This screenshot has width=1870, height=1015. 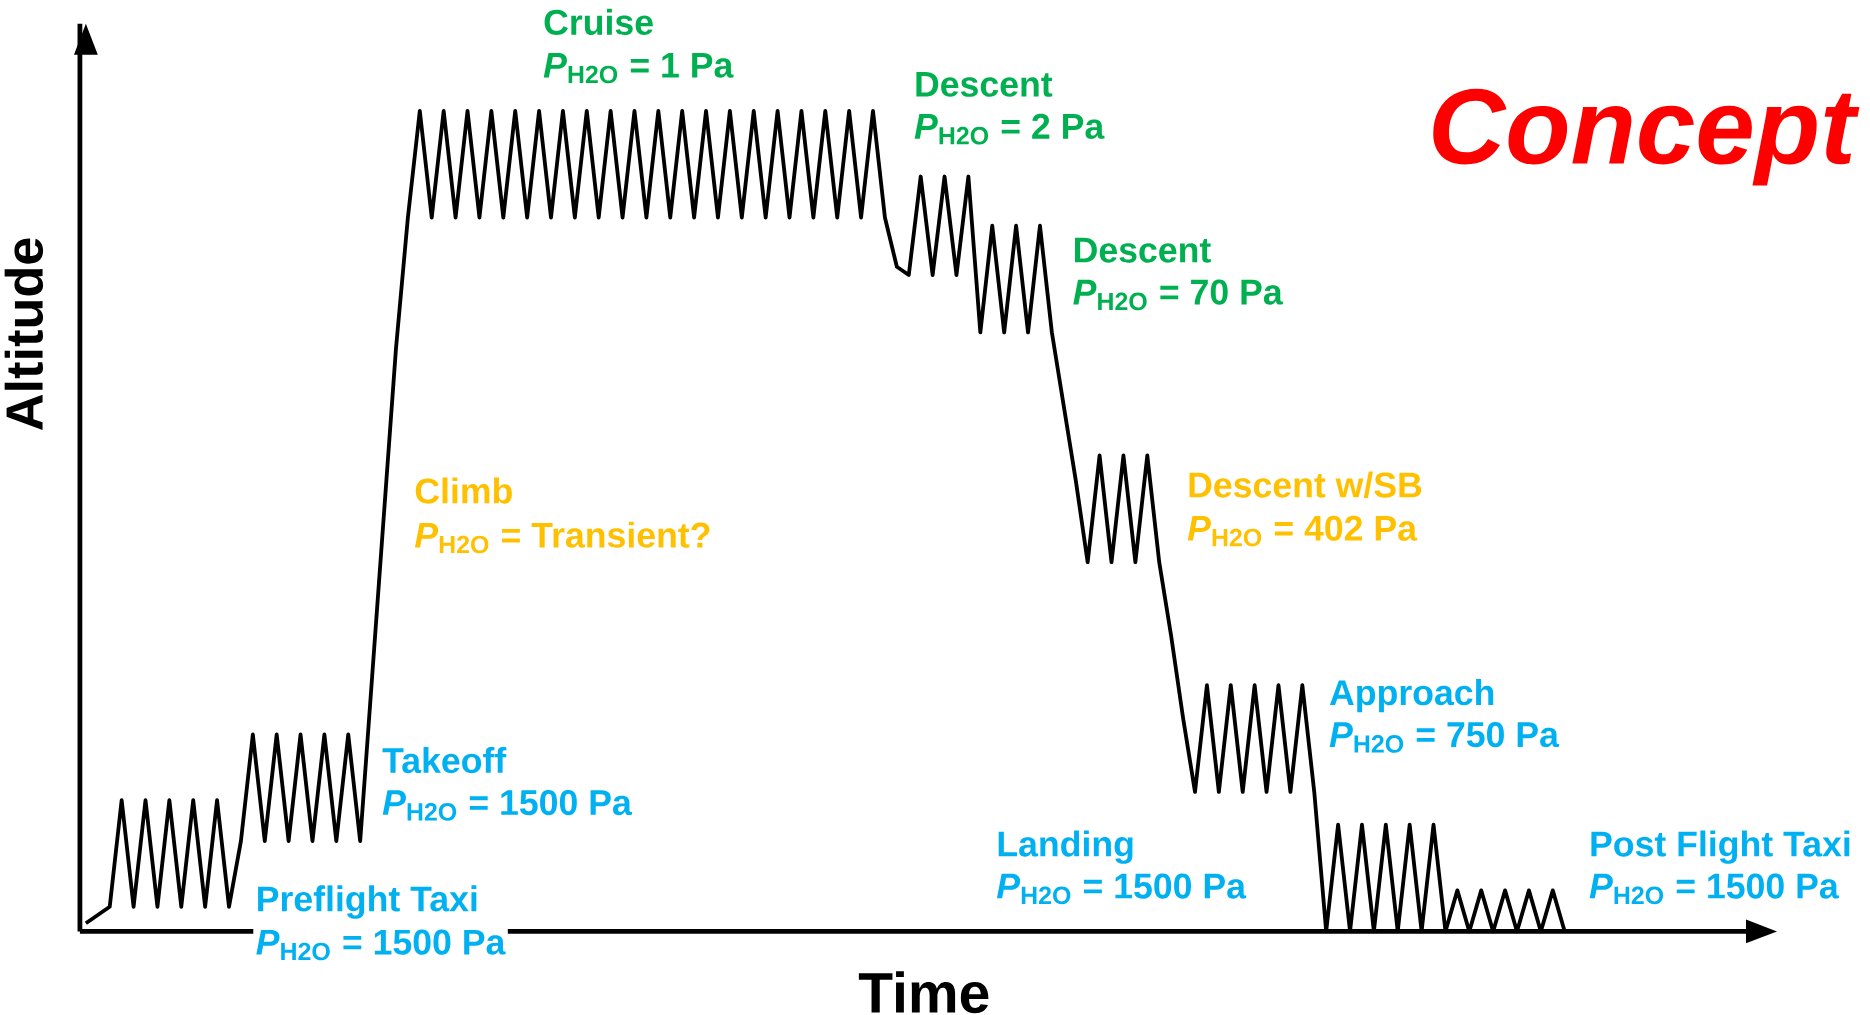 I want to click on annotation: Climb, so click(x=463, y=490).